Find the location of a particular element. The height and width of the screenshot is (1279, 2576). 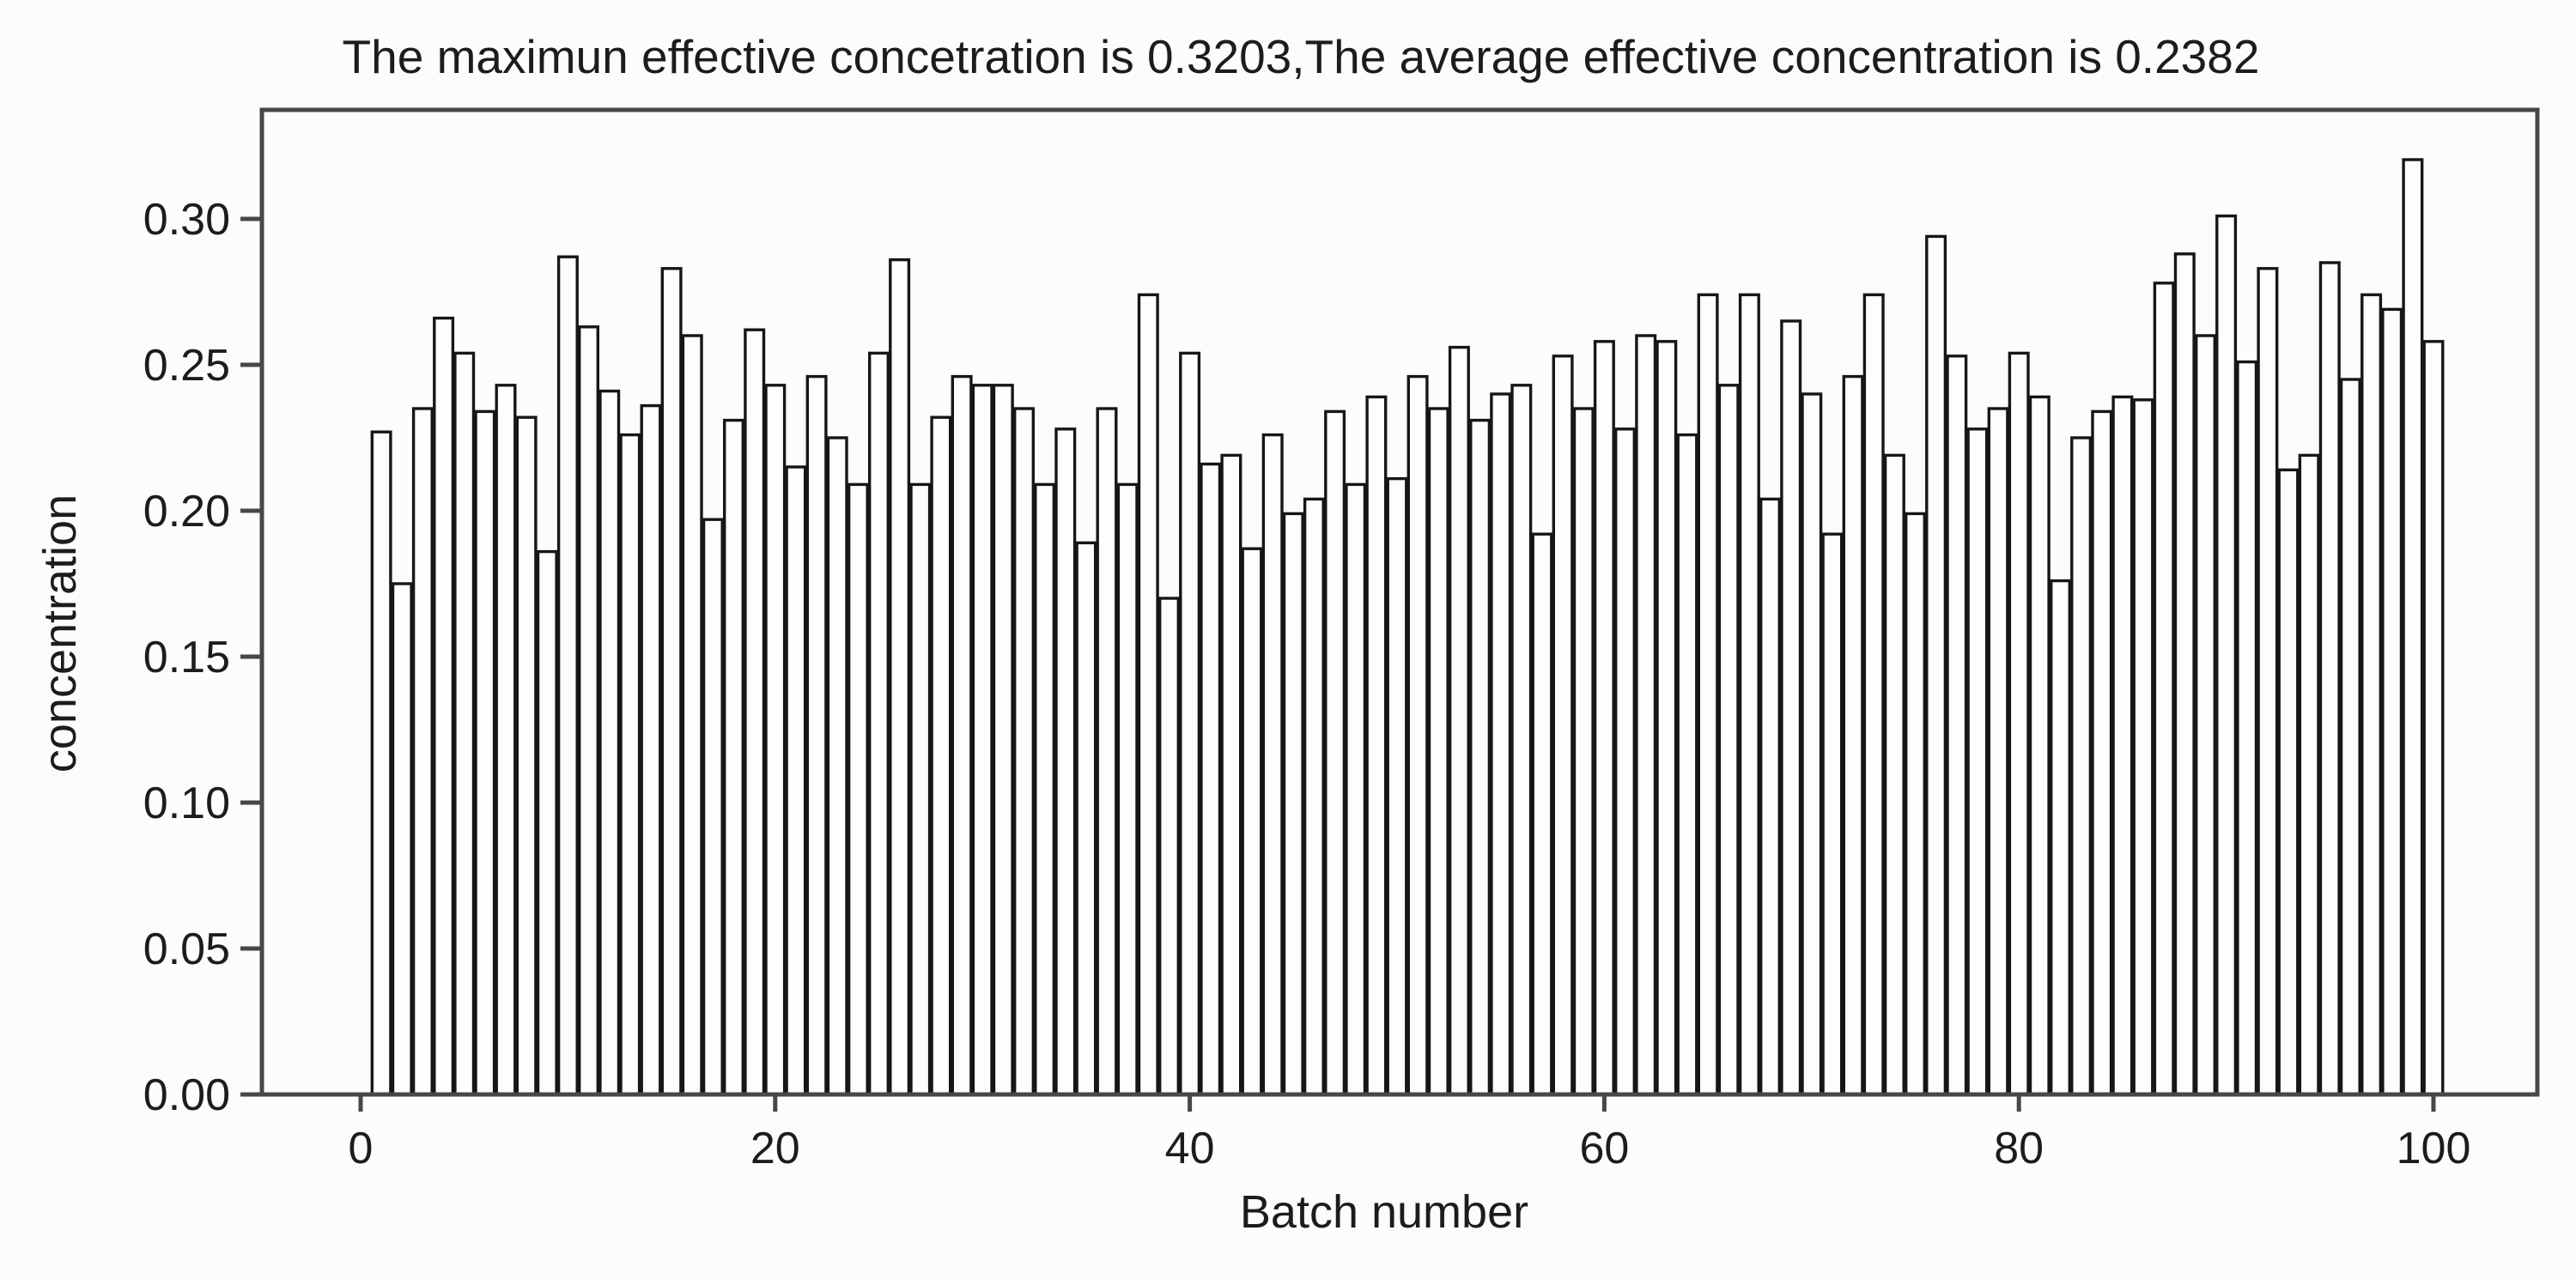

y-tick-label: 0.25 is located at coordinates (186, 366).